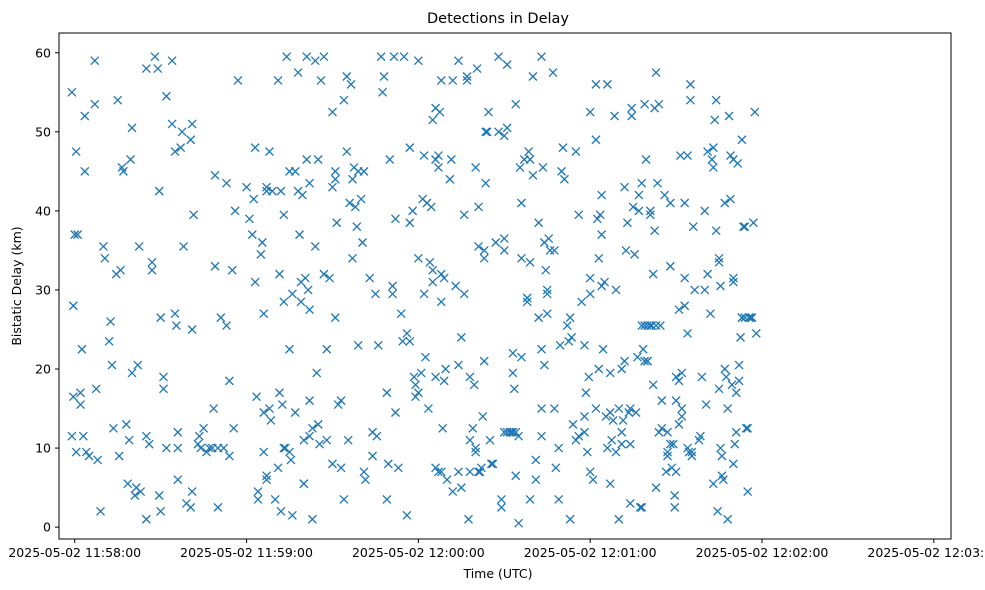 The width and height of the screenshot is (985, 590). I want to click on y-tick-label: 0, so click(47, 527).